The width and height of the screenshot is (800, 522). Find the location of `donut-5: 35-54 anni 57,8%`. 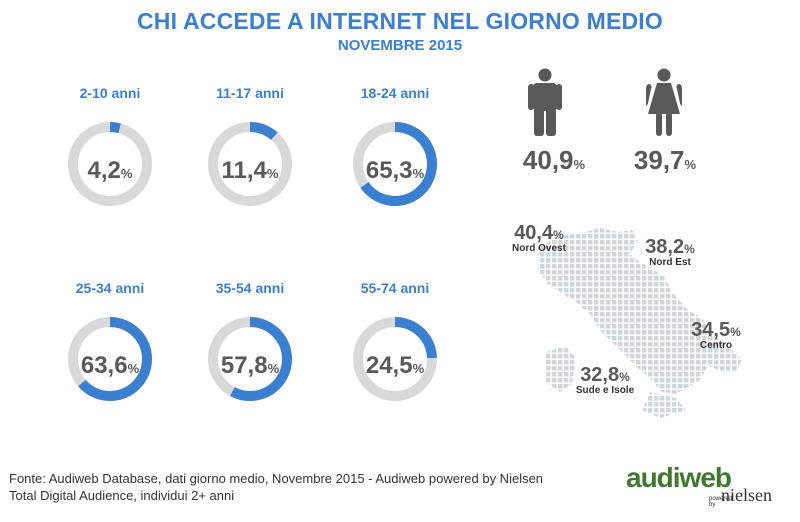

donut-5: 35-54 anni 57,8% is located at coordinates (250, 365).